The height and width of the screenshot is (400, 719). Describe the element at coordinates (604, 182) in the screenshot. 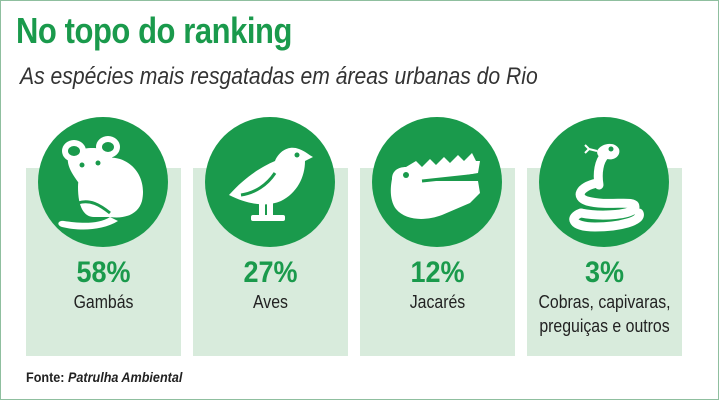

I see `snake-icon` at that location.